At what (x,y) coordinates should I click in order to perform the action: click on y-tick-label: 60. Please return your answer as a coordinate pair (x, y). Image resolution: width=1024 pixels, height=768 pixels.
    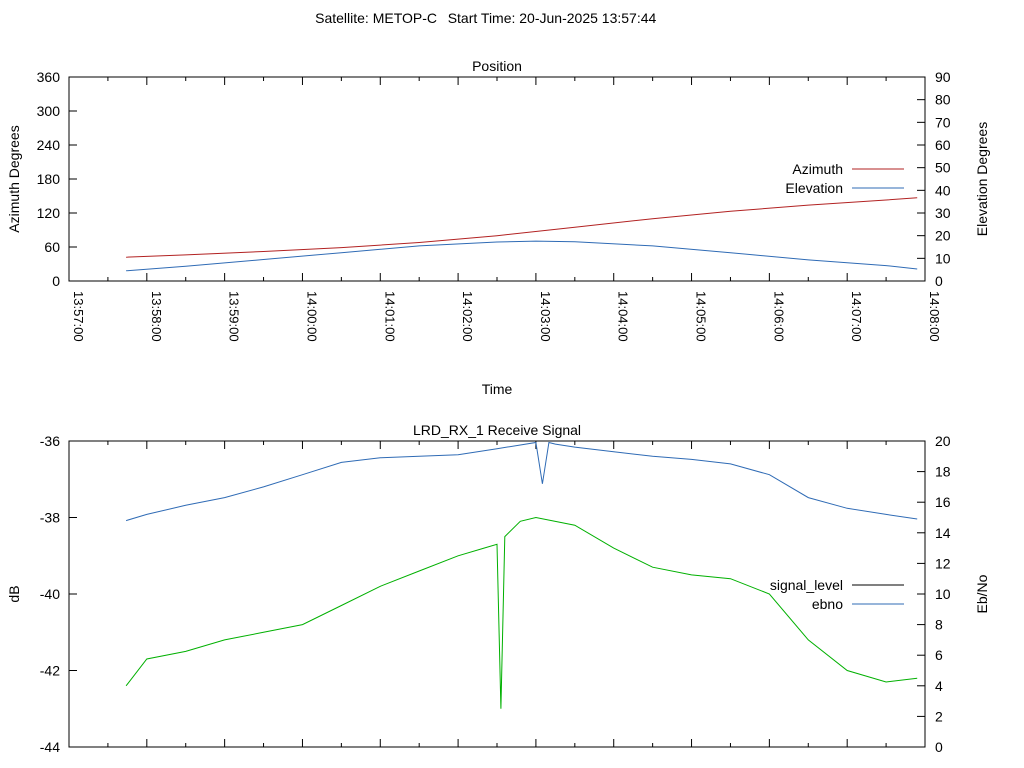
    Looking at the image, I should click on (52, 247).